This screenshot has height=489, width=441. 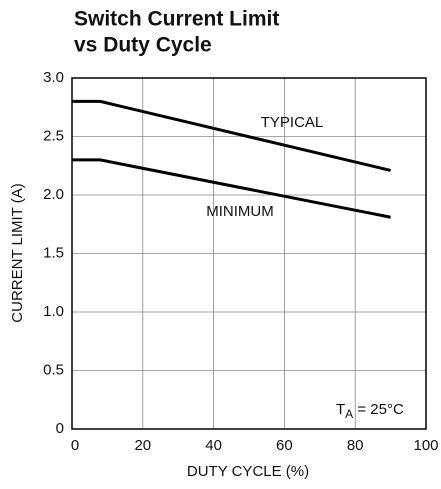 I want to click on series-label: TYPICAL, so click(x=292, y=122).